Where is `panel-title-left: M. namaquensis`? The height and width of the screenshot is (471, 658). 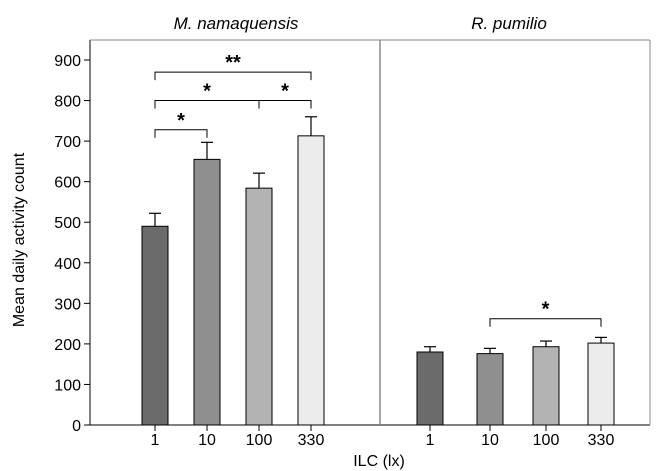
panel-title-left: M. namaquensis is located at coordinates (236, 23).